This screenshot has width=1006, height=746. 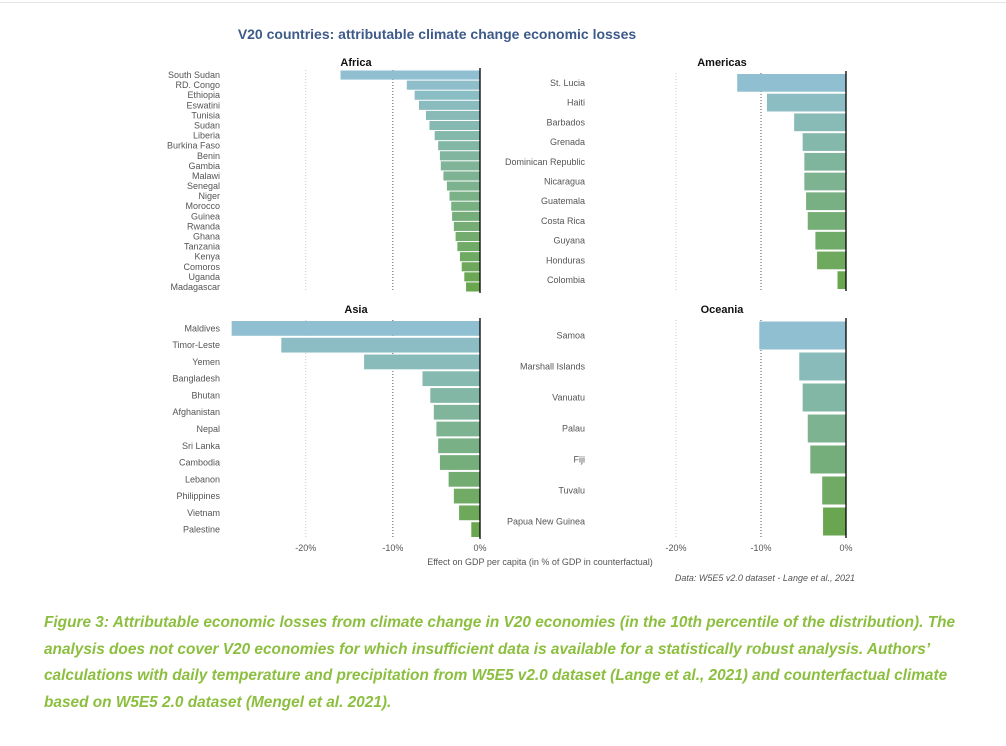 I want to click on category-label-fiji: Fiji, so click(x=580, y=460).